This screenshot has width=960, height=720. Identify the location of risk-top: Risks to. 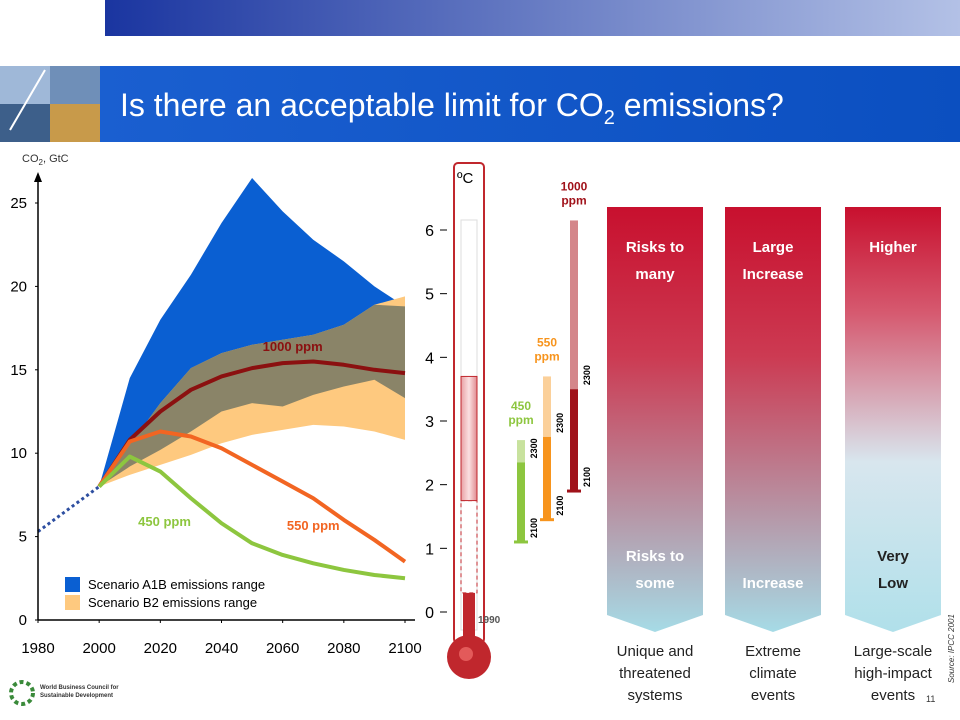
(655, 247).